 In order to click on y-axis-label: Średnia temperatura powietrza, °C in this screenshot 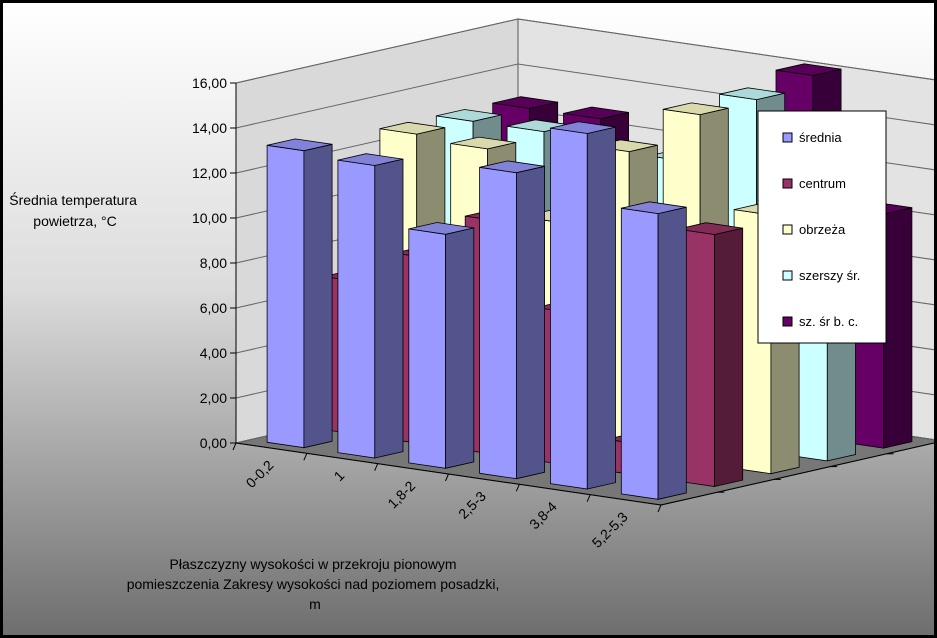, I will do `click(75, 210)`.